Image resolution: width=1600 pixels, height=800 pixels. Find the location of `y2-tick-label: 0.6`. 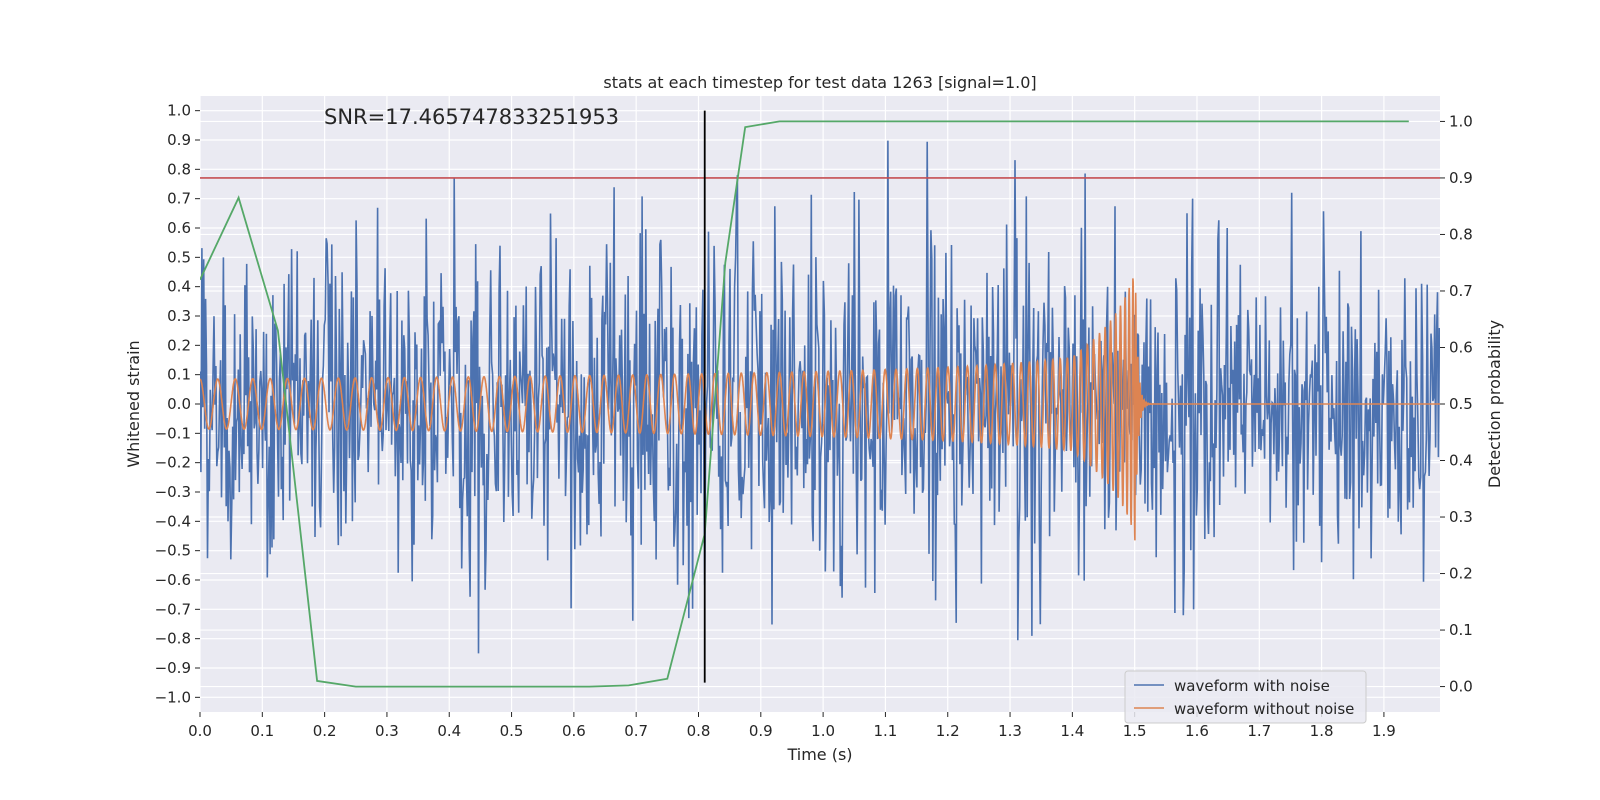

y2-tick-label: 0.6 is located at coordinates (1461, 347).